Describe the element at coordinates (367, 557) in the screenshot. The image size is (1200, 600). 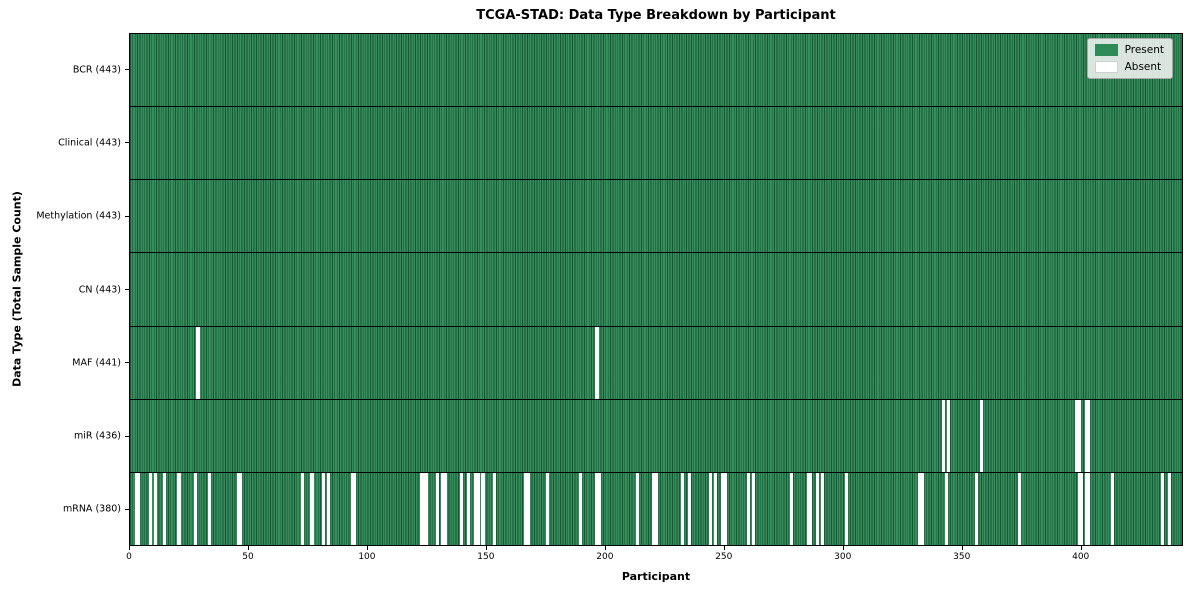
I see `xtick-label-100: 100` at that location.